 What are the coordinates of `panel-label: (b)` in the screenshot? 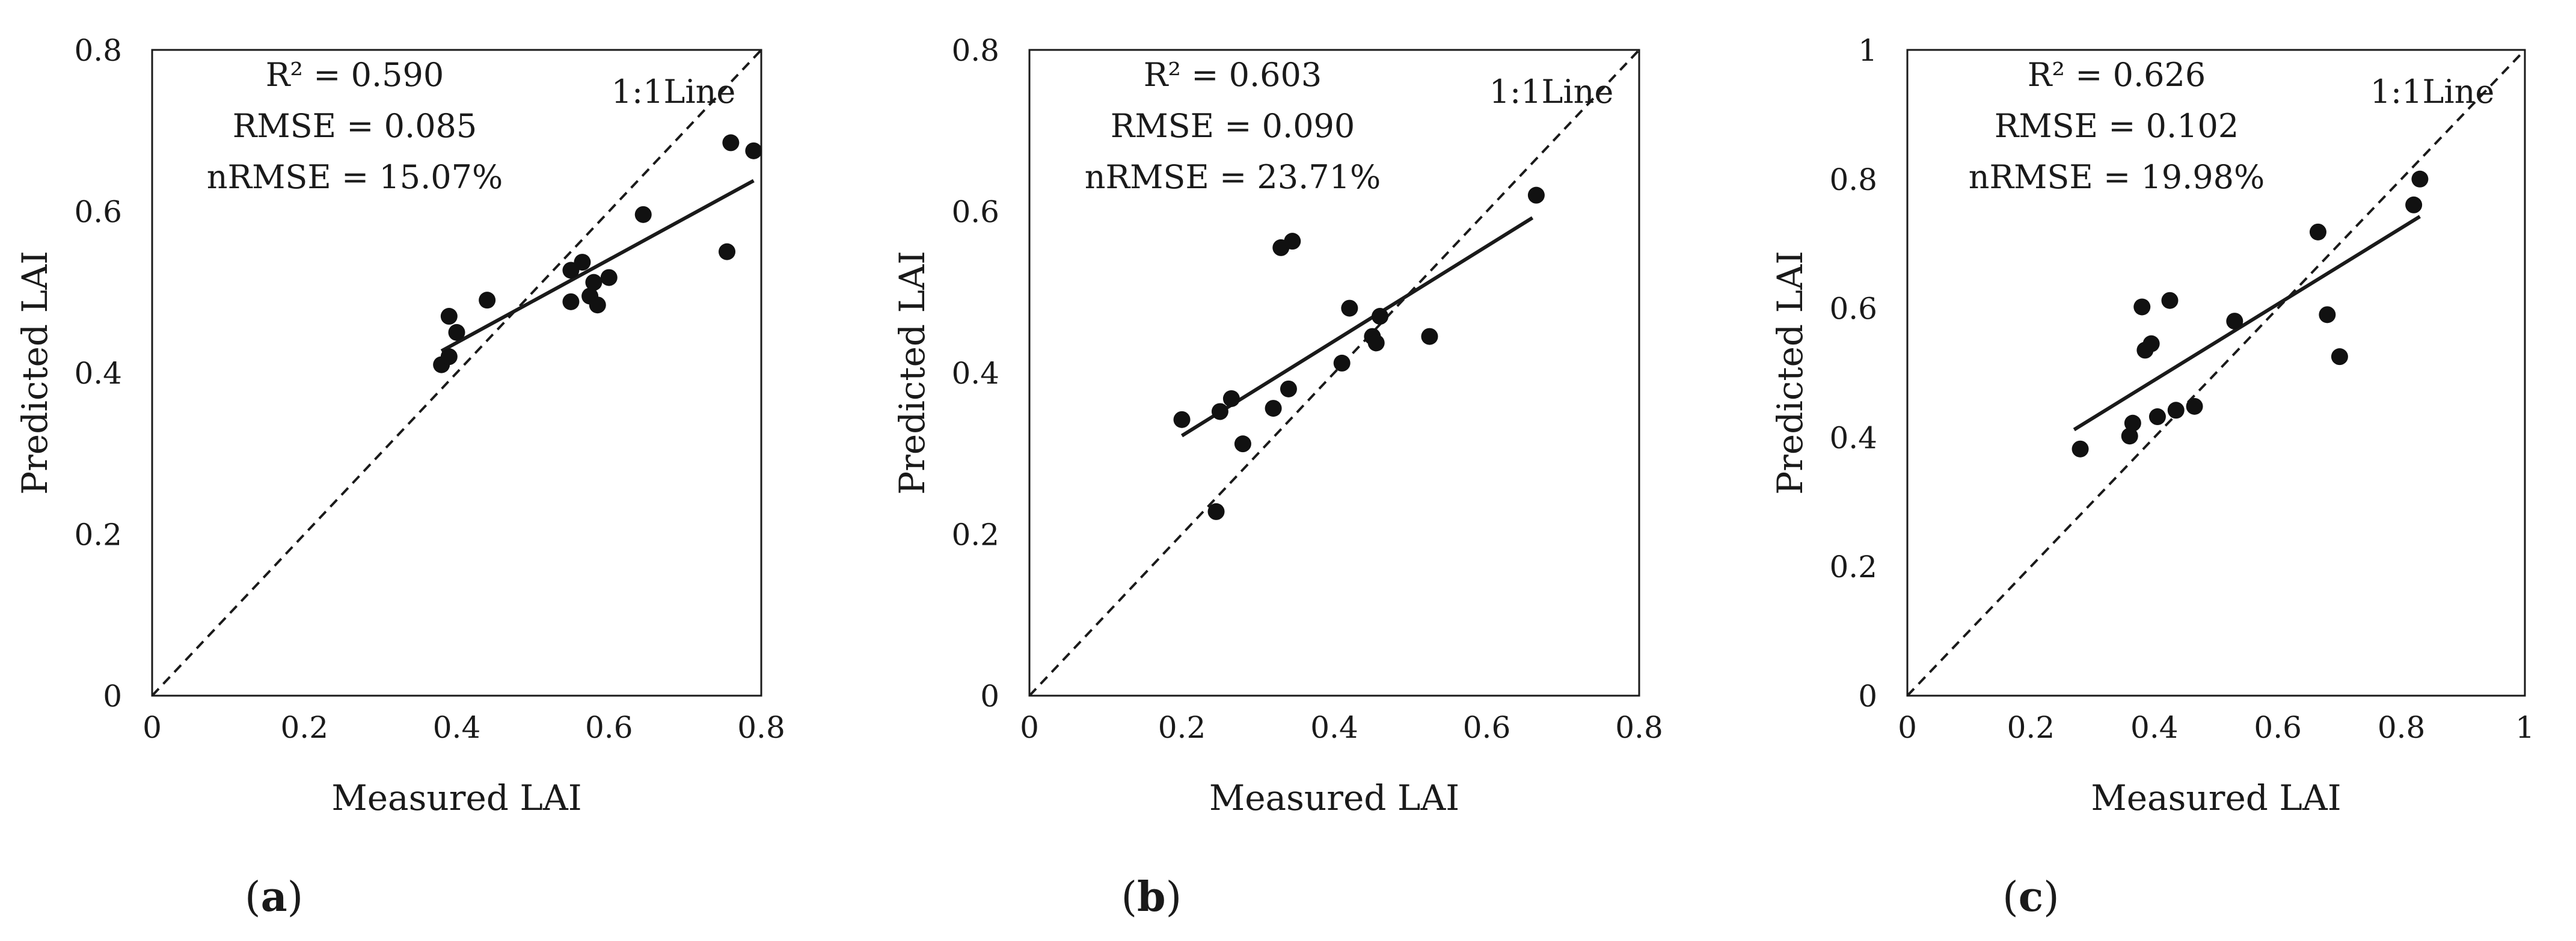 It's located at (1151, 897).